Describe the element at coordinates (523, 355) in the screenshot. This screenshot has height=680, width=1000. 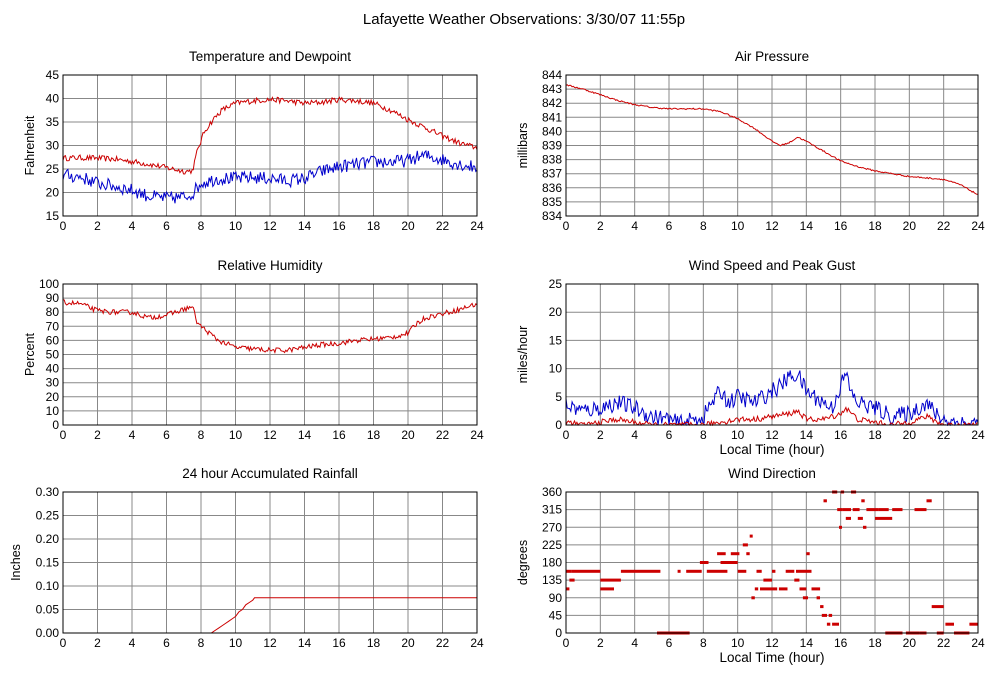
I see `y-axis-label: miles/hour` at that location.